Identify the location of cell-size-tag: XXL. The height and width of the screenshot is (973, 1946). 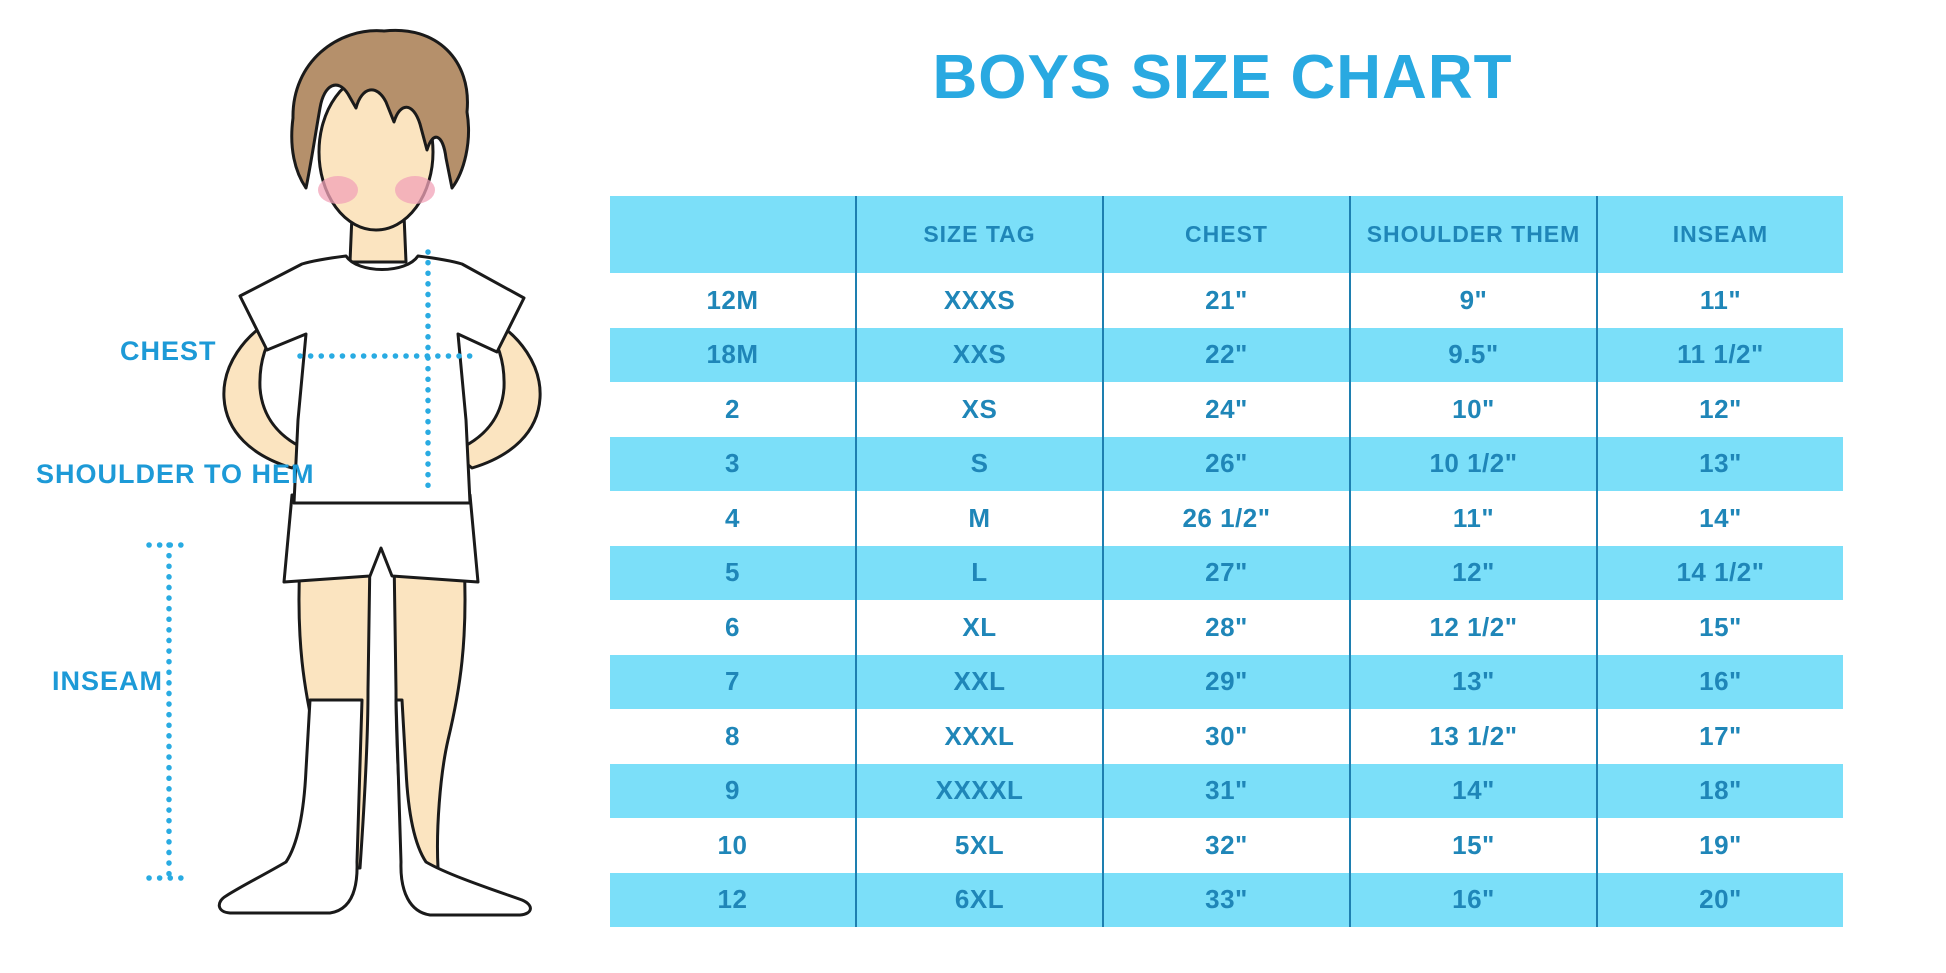
(979, 681).